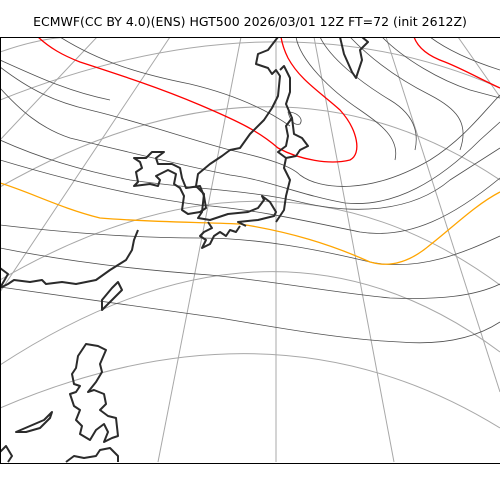 The height and width of the screenshot is (500, 500). Describe the element at coordinates (34, 422) in the screenshot. I see `coastline-canary` at that location.